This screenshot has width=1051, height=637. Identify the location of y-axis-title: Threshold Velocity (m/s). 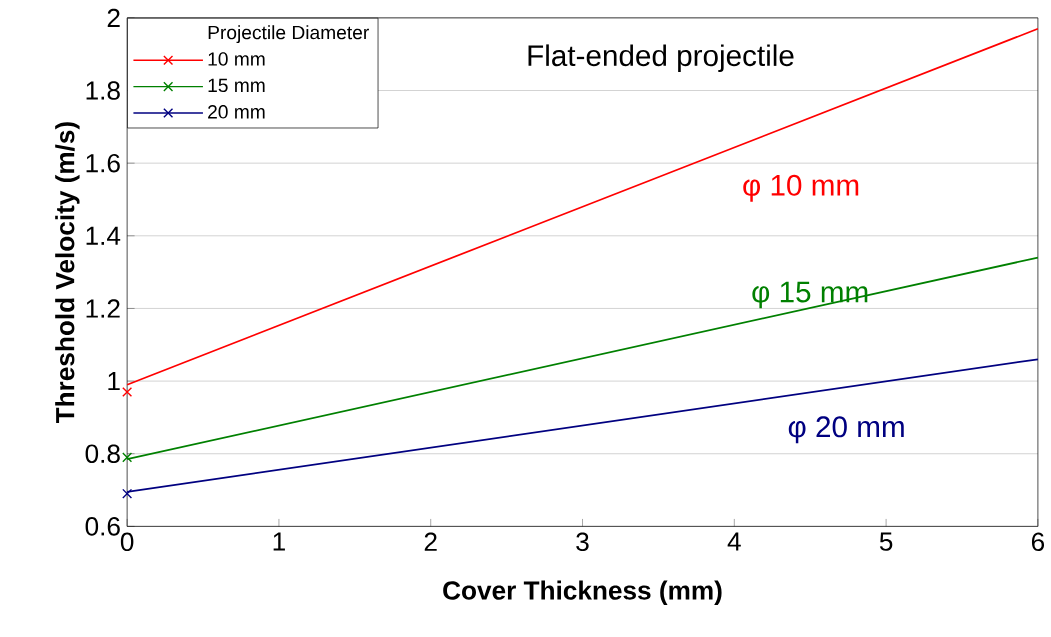
(67, 273).